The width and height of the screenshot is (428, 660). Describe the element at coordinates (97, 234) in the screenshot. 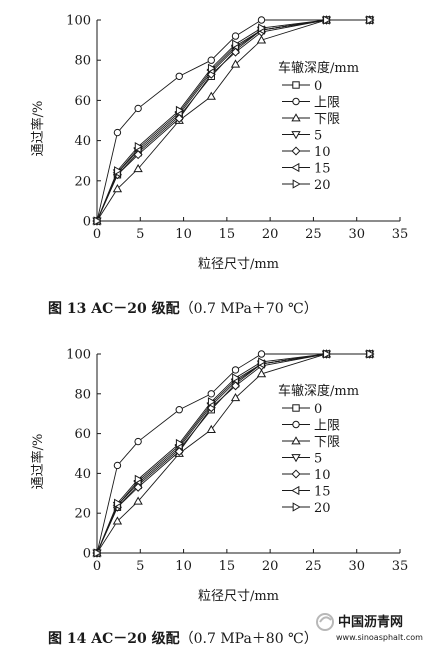

I see `x-tick-label: 0` at that location.